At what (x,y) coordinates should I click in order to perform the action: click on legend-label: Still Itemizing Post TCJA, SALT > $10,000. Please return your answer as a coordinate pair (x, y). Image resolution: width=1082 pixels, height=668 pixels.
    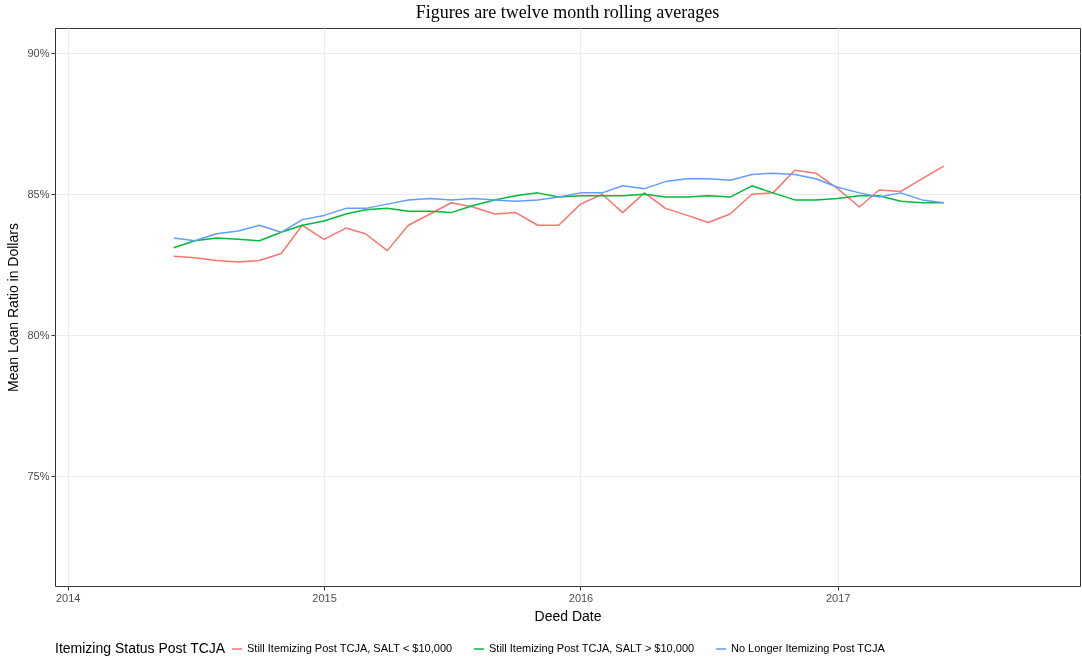
    Looking at the image, I should click on (592, 648).